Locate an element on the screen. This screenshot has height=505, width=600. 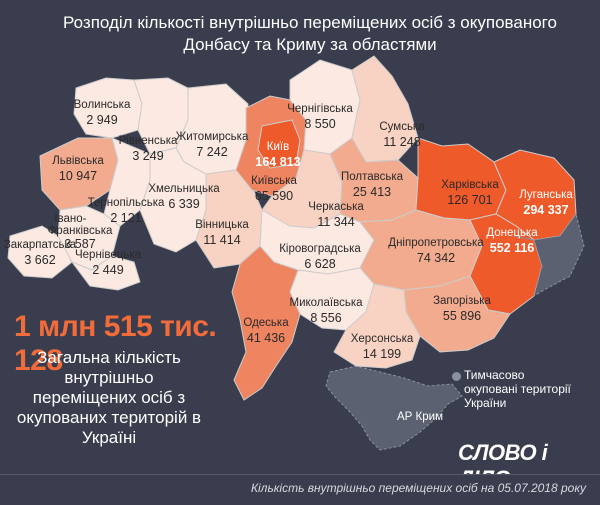
label-zaporizhzhia-name: Запорізька is located at coordinates (462, 301).